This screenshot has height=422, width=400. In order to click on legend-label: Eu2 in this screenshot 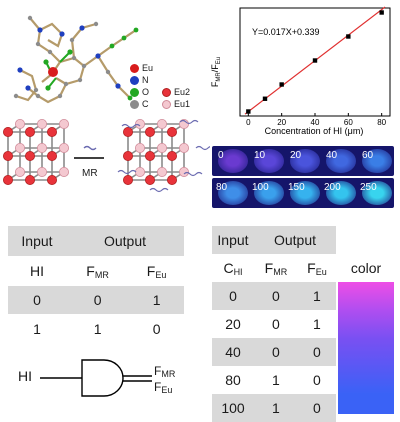, I will do `click(182, 92)`.